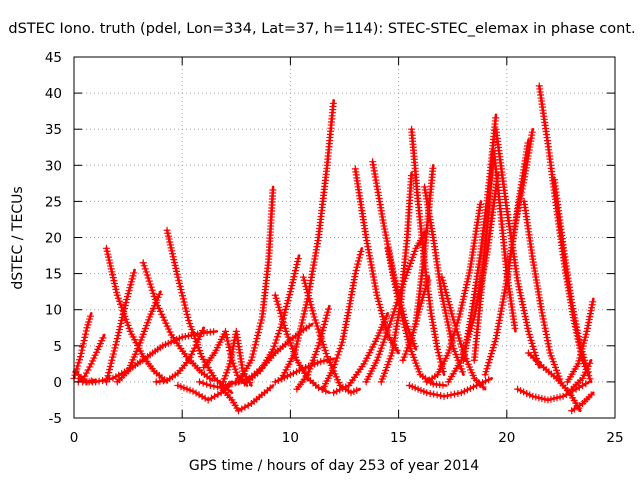 The width and height of the screenshot is (640, 480). Describe the element at coordinates (57, 347) in the screenshot. I see `y-tick-label-2: 5` at that location.